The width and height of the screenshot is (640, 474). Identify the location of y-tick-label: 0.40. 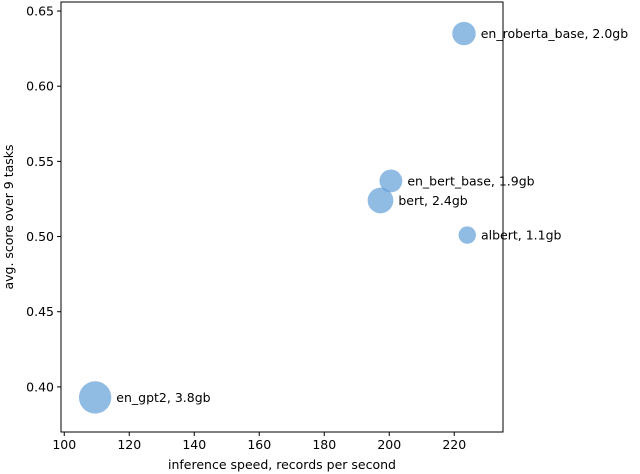
(40, 386).